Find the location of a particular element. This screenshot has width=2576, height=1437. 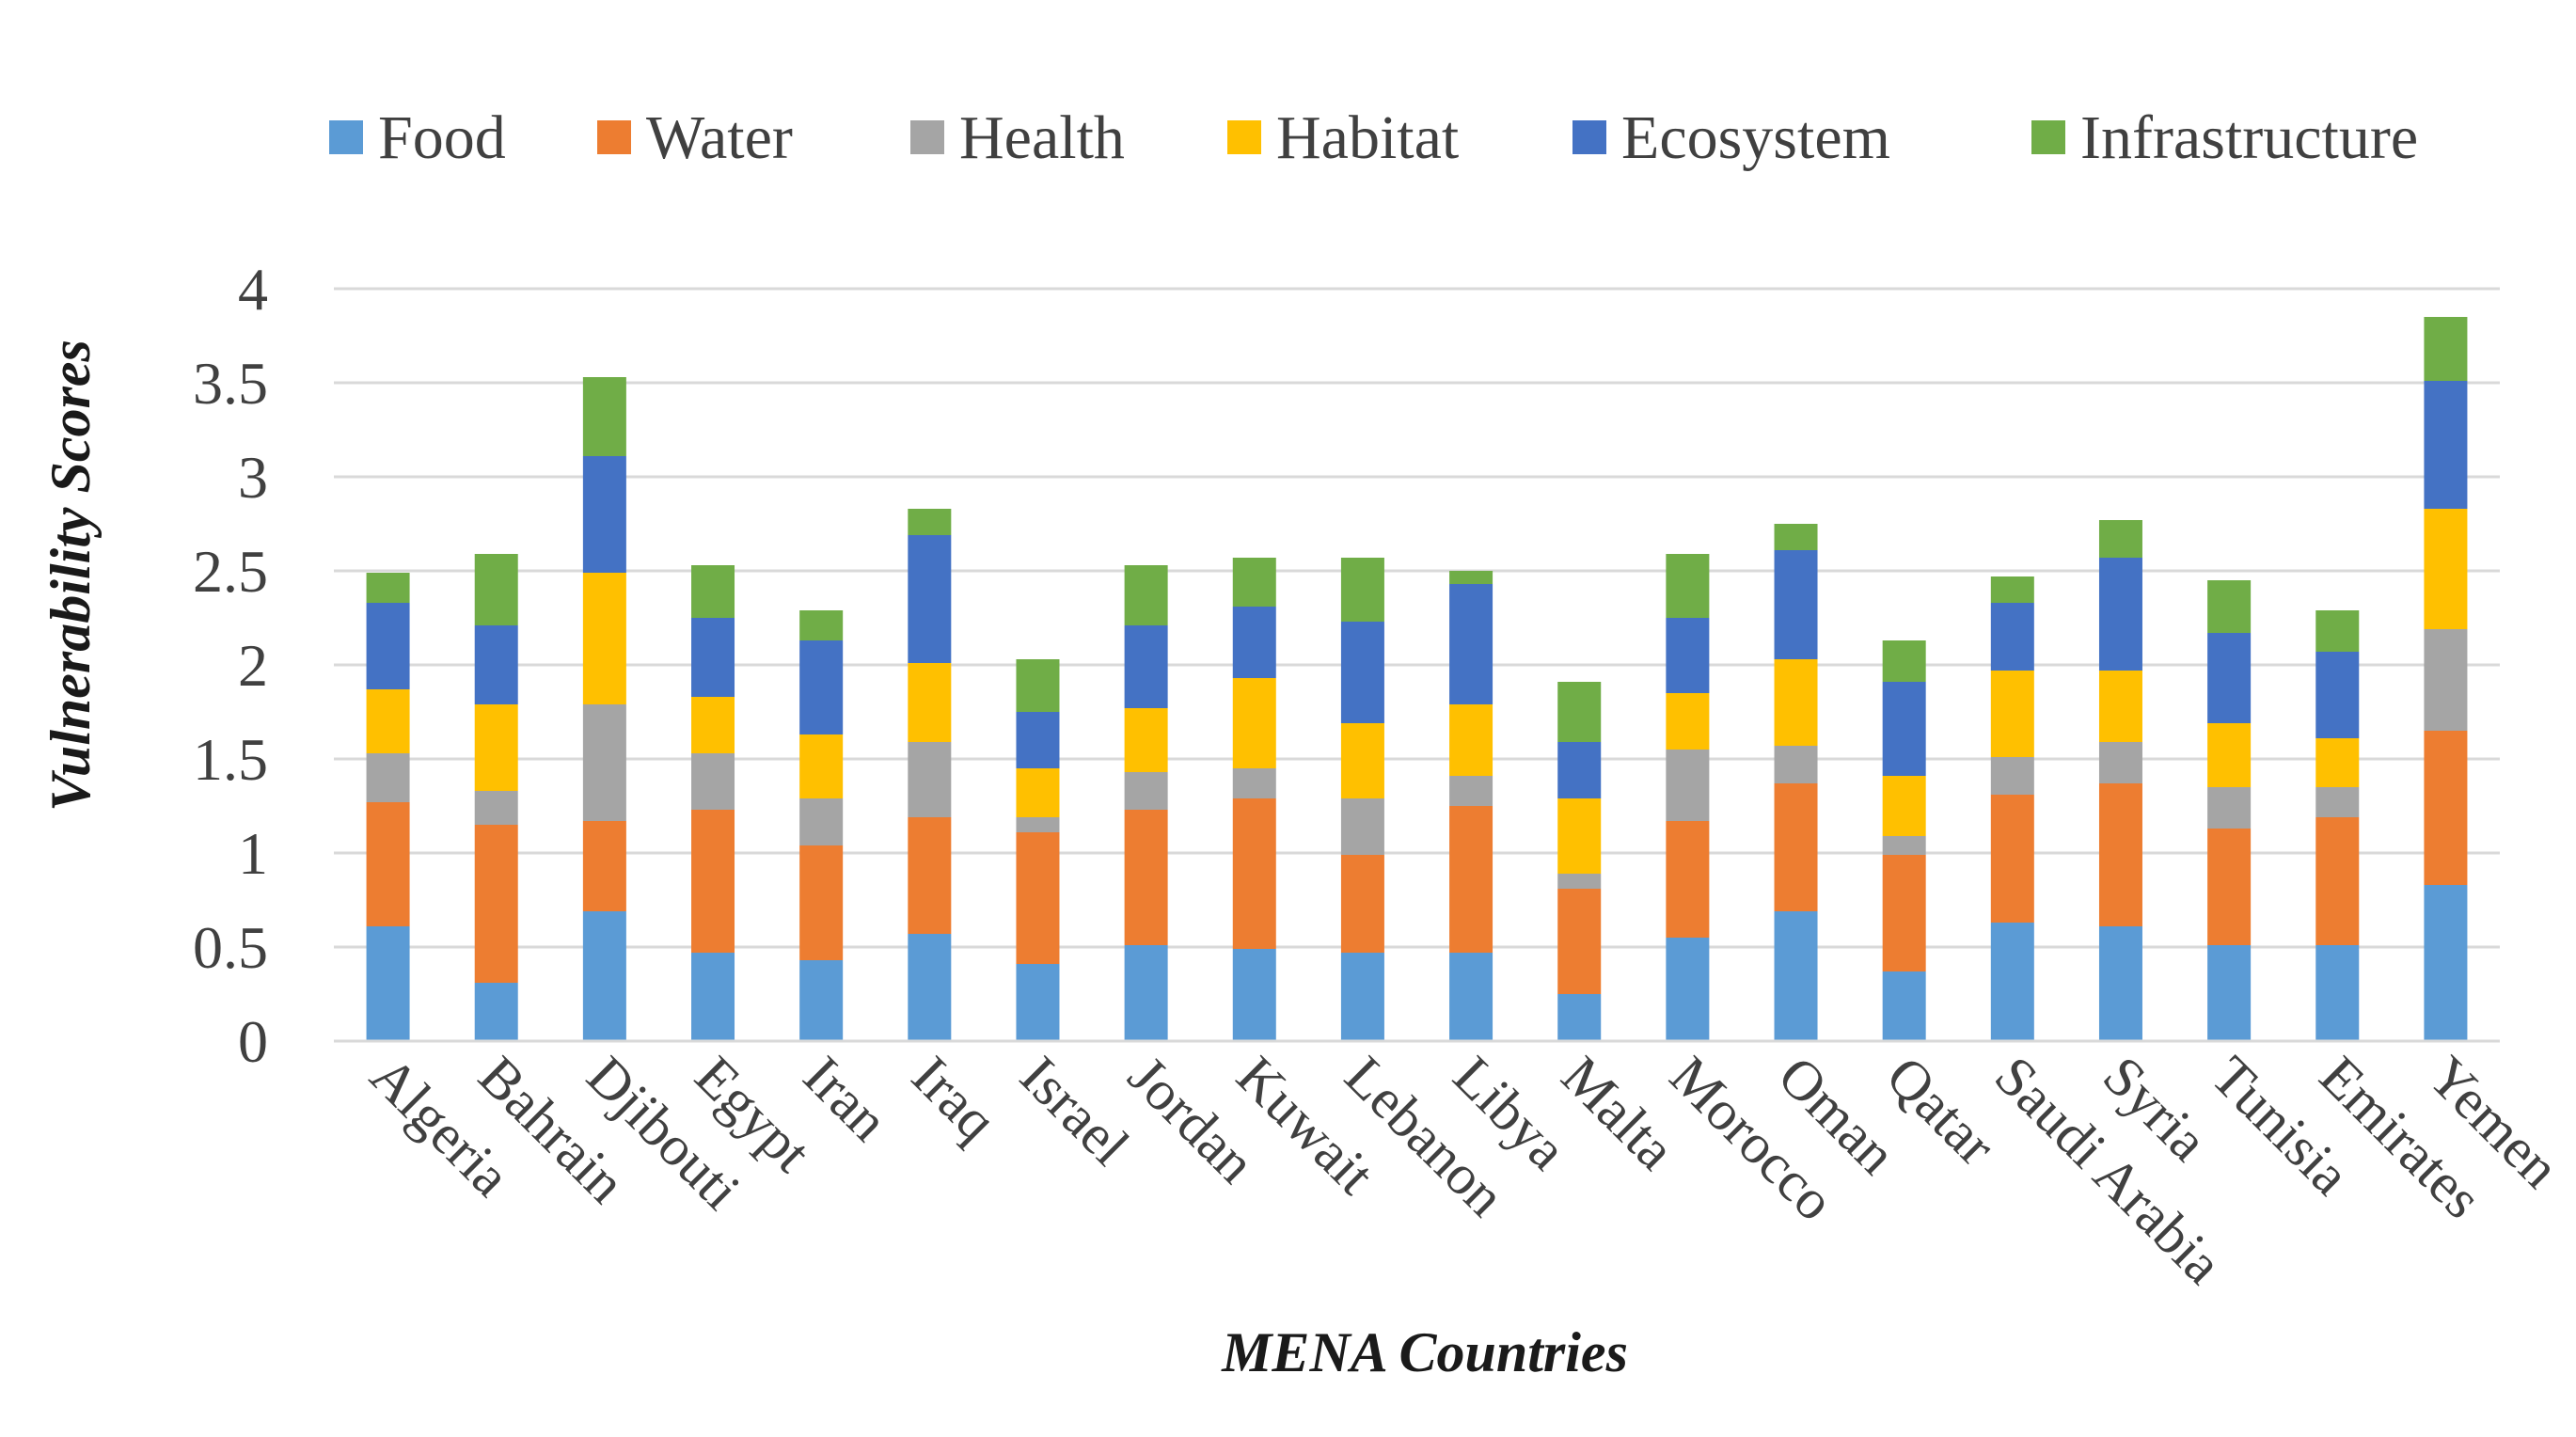

y-tick-label: 2.5 is located at coordinates (230, 572).